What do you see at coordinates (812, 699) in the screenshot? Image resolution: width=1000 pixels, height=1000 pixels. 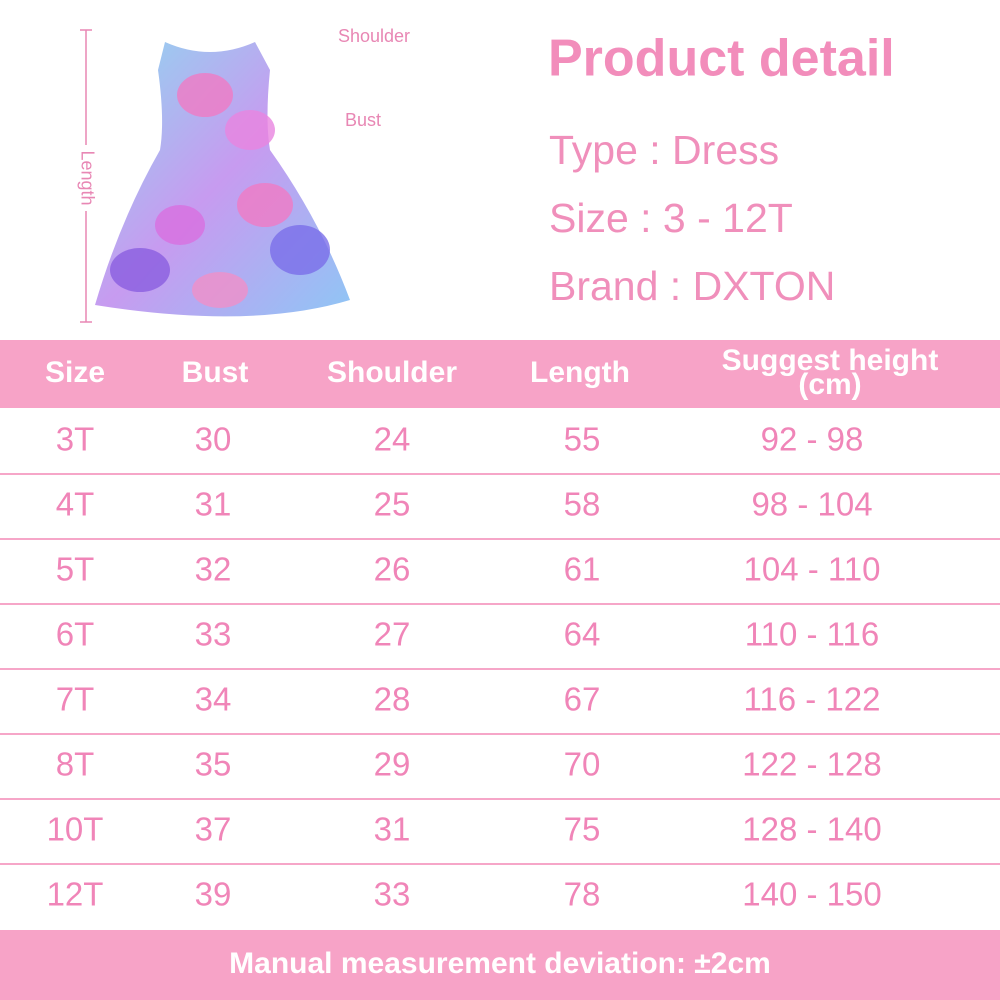 I see `table-cell: 116 - 122` at bounding box center [812, 699].